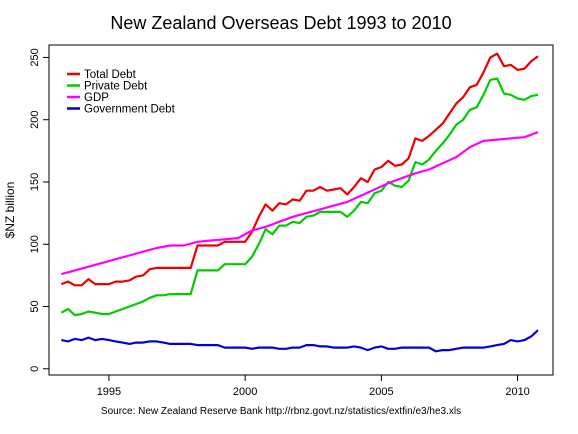 This screenshot has height=434, width=578. What do you see at coordinates (35, 244) in the screenshot?
I see `y-tick-label: 100` at bounding box center [35, 244].